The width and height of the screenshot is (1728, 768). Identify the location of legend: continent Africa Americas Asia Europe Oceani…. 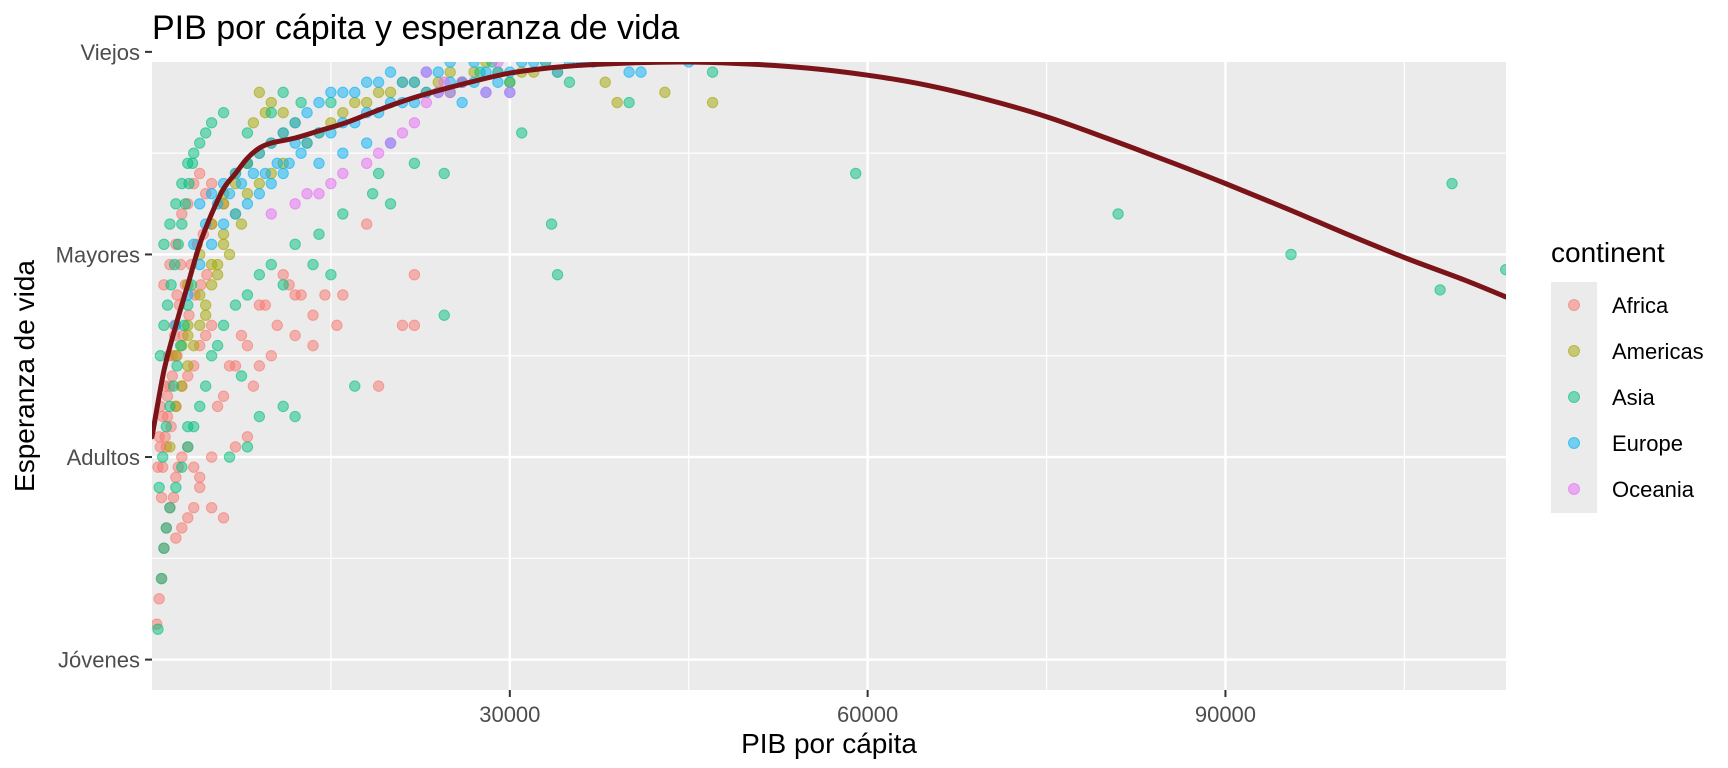
(1627, 375).